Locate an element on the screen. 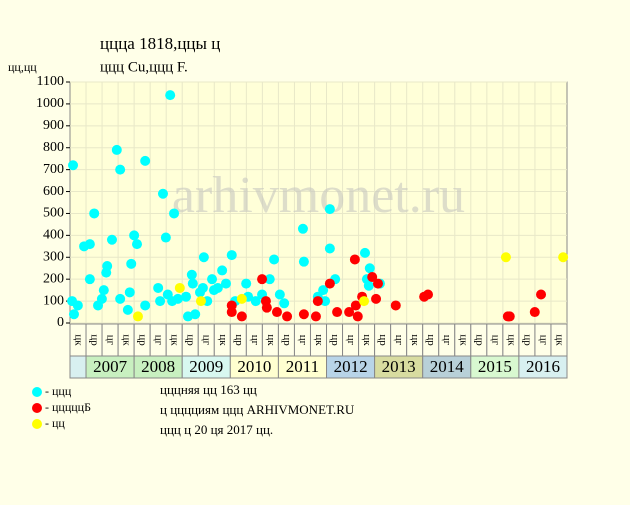 The width and height of the screenshot is (630, 505). year-cell is located at coordinates (543, 367).